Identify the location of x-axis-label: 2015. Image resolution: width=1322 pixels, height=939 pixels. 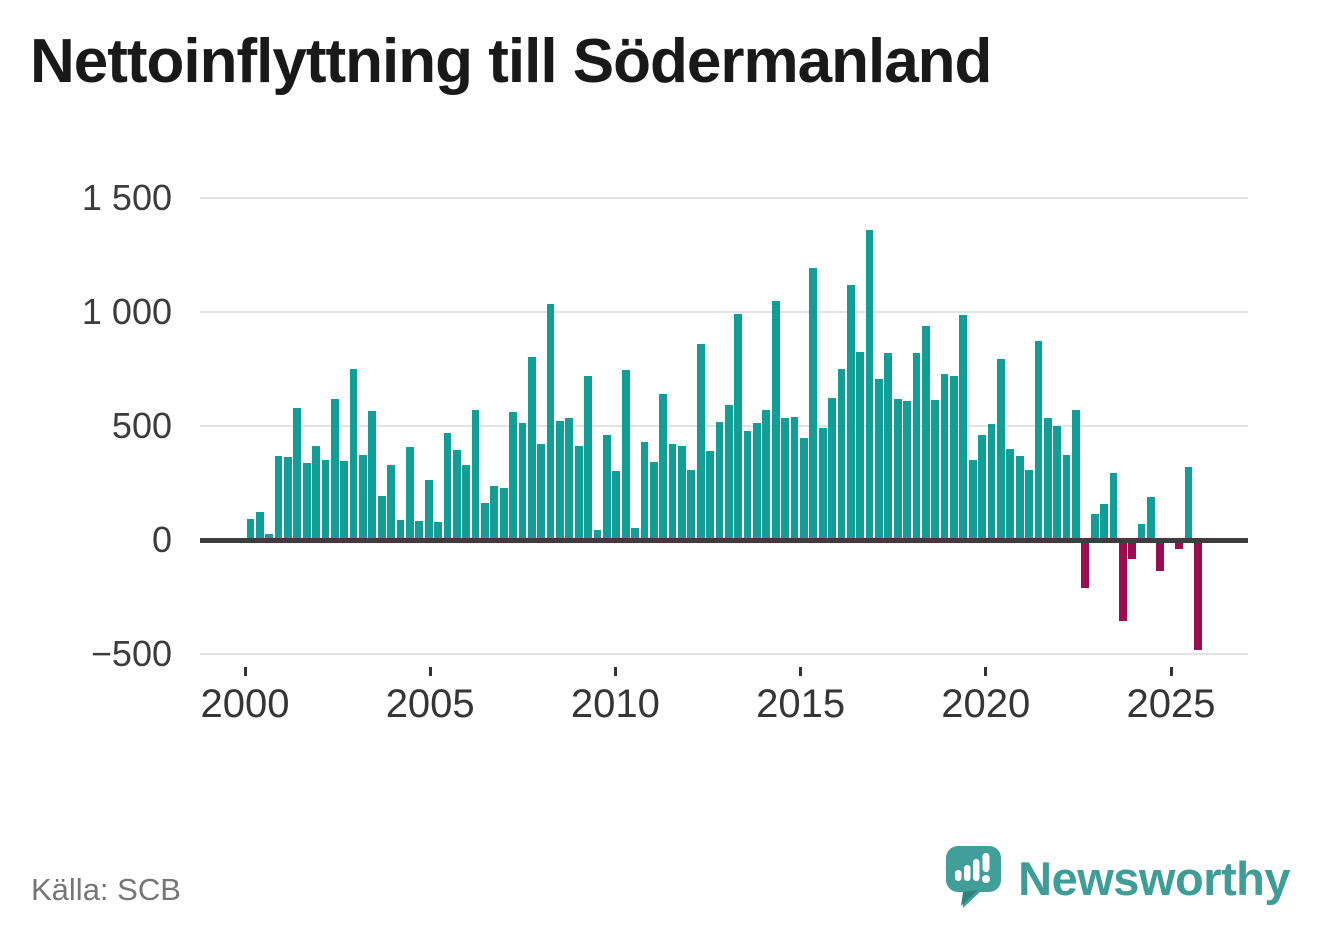
(801, 704).